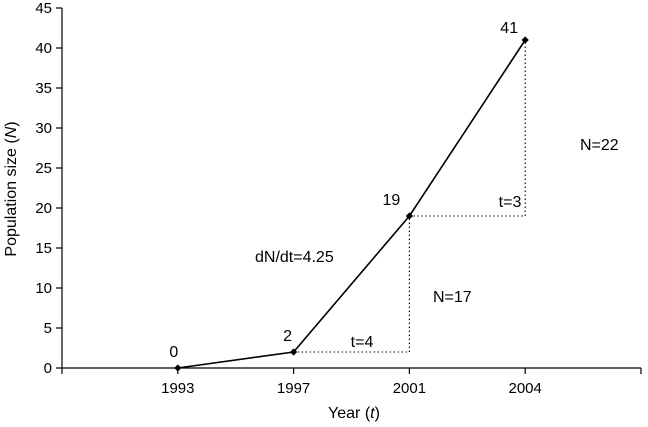 The height and width of the screenshot is (427, 648). I want to click on x-tick-label: 2004, so click(525, 388).